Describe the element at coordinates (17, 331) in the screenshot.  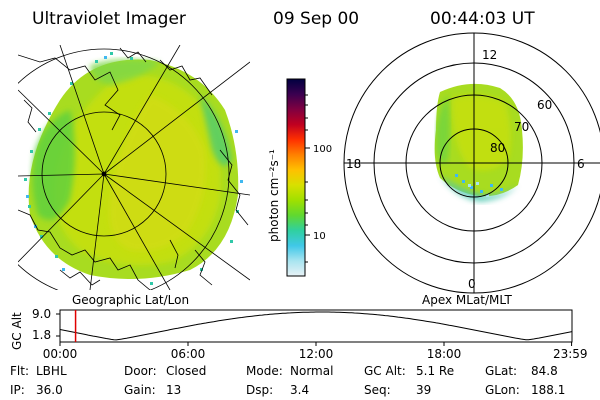
I see `gc-alt-axis-label: GC Alt` at that location.